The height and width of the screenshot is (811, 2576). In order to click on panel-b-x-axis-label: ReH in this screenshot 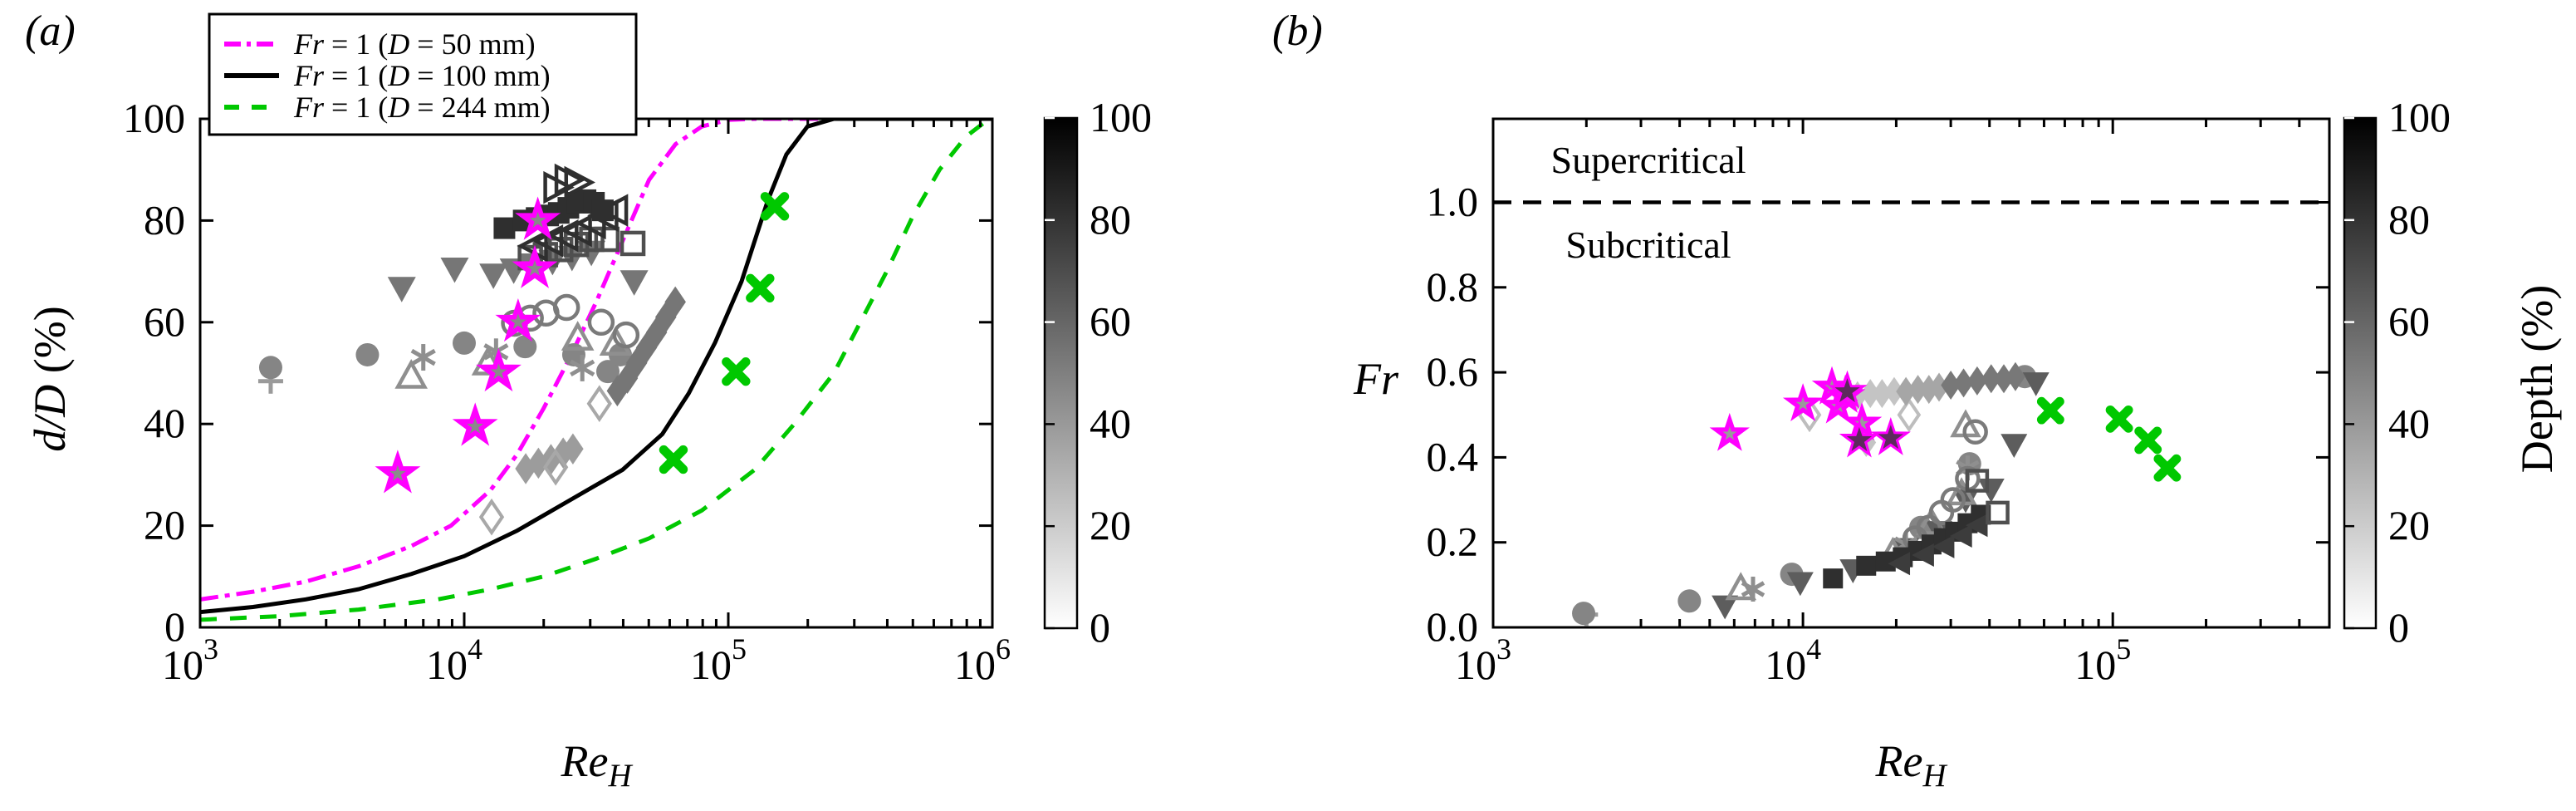, I will do `click(1911, 764)`.